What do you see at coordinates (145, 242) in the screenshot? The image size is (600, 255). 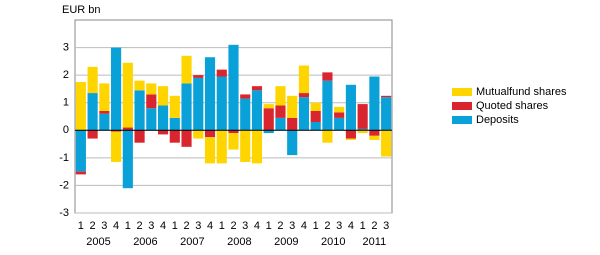 I see `year-label: 2006` at bounding box center [145, 242].